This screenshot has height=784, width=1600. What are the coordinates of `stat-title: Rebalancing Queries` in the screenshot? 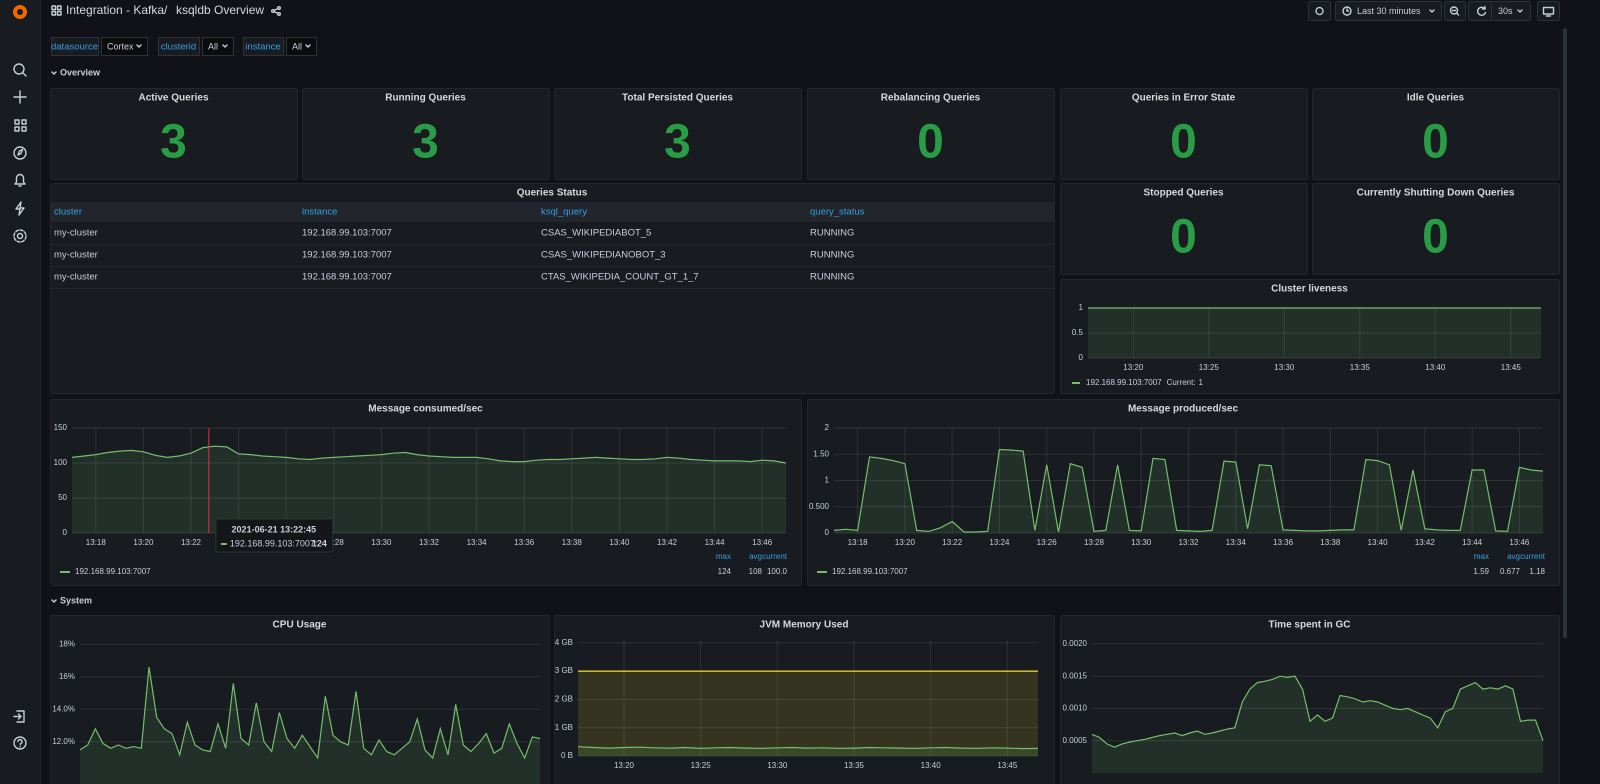 It's located at (931, 98).